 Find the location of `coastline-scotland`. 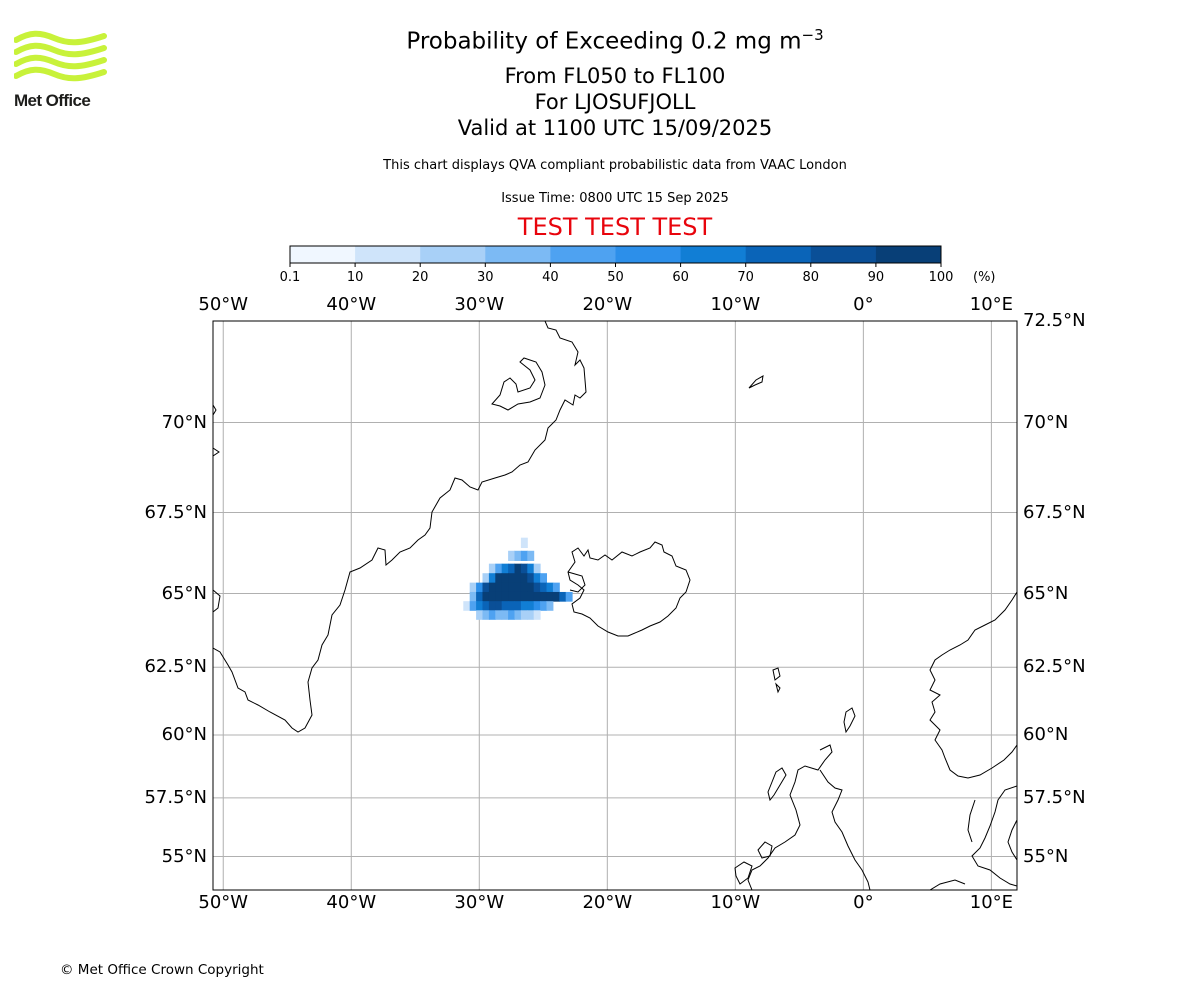

coastline-scotland is located at coordinates (809, 817).